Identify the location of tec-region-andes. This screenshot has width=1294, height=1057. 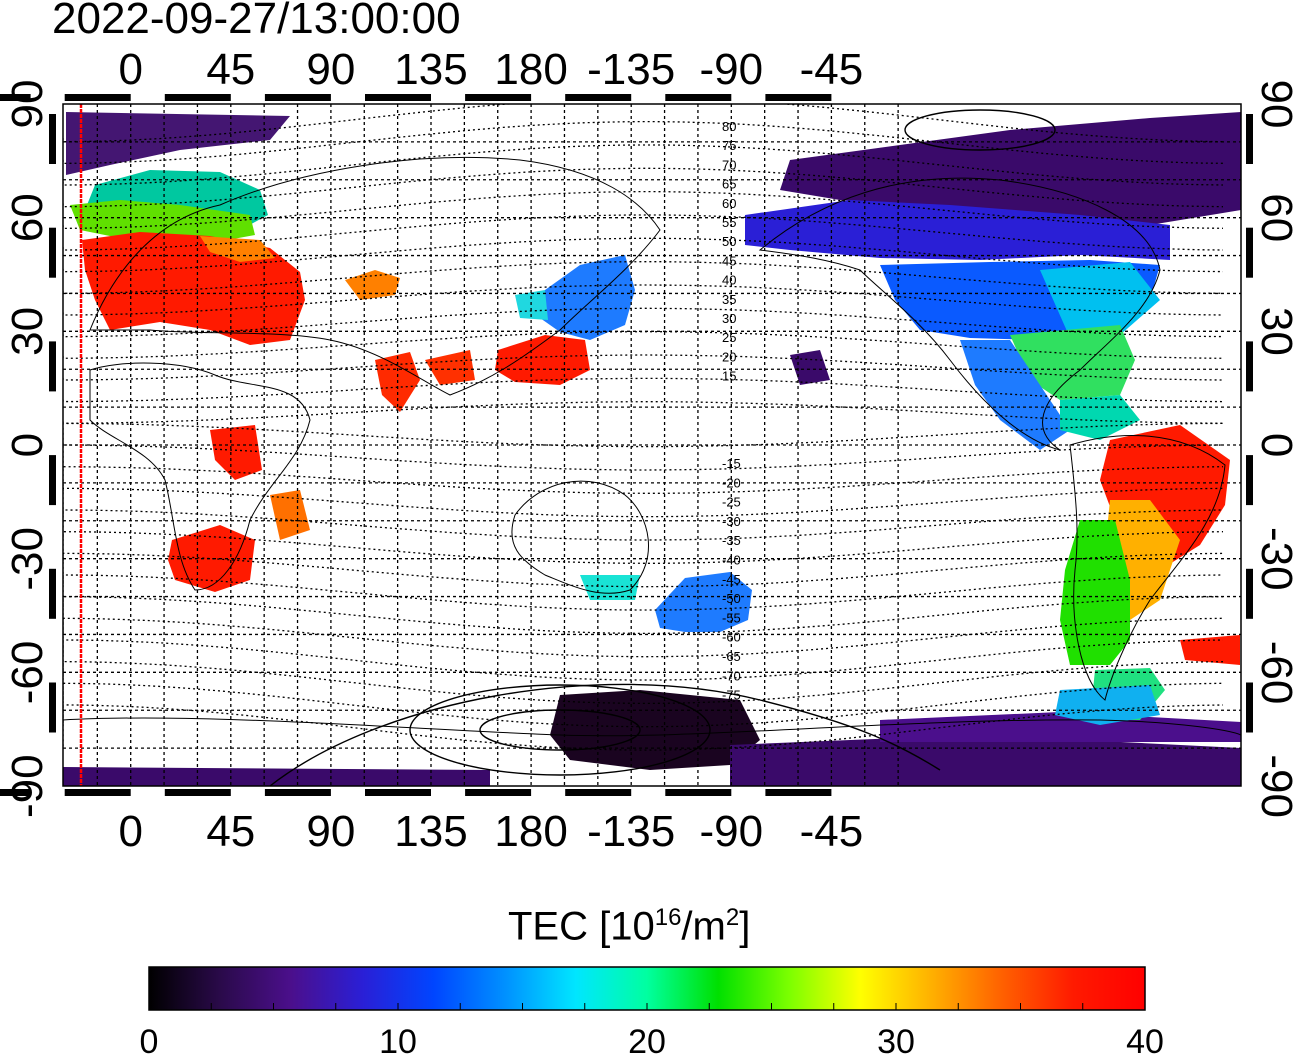
(1095, 592).